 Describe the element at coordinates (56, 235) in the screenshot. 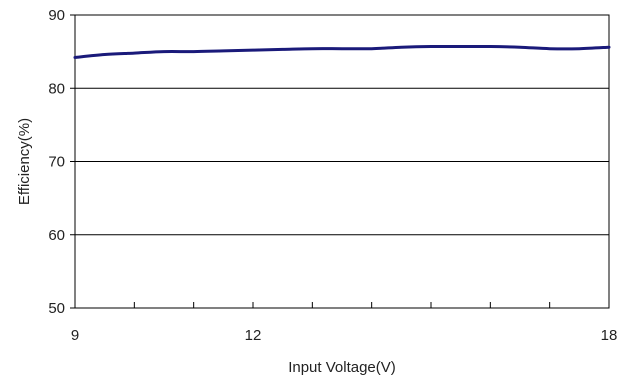

I see `y-tick-label-60: 60` at that location.